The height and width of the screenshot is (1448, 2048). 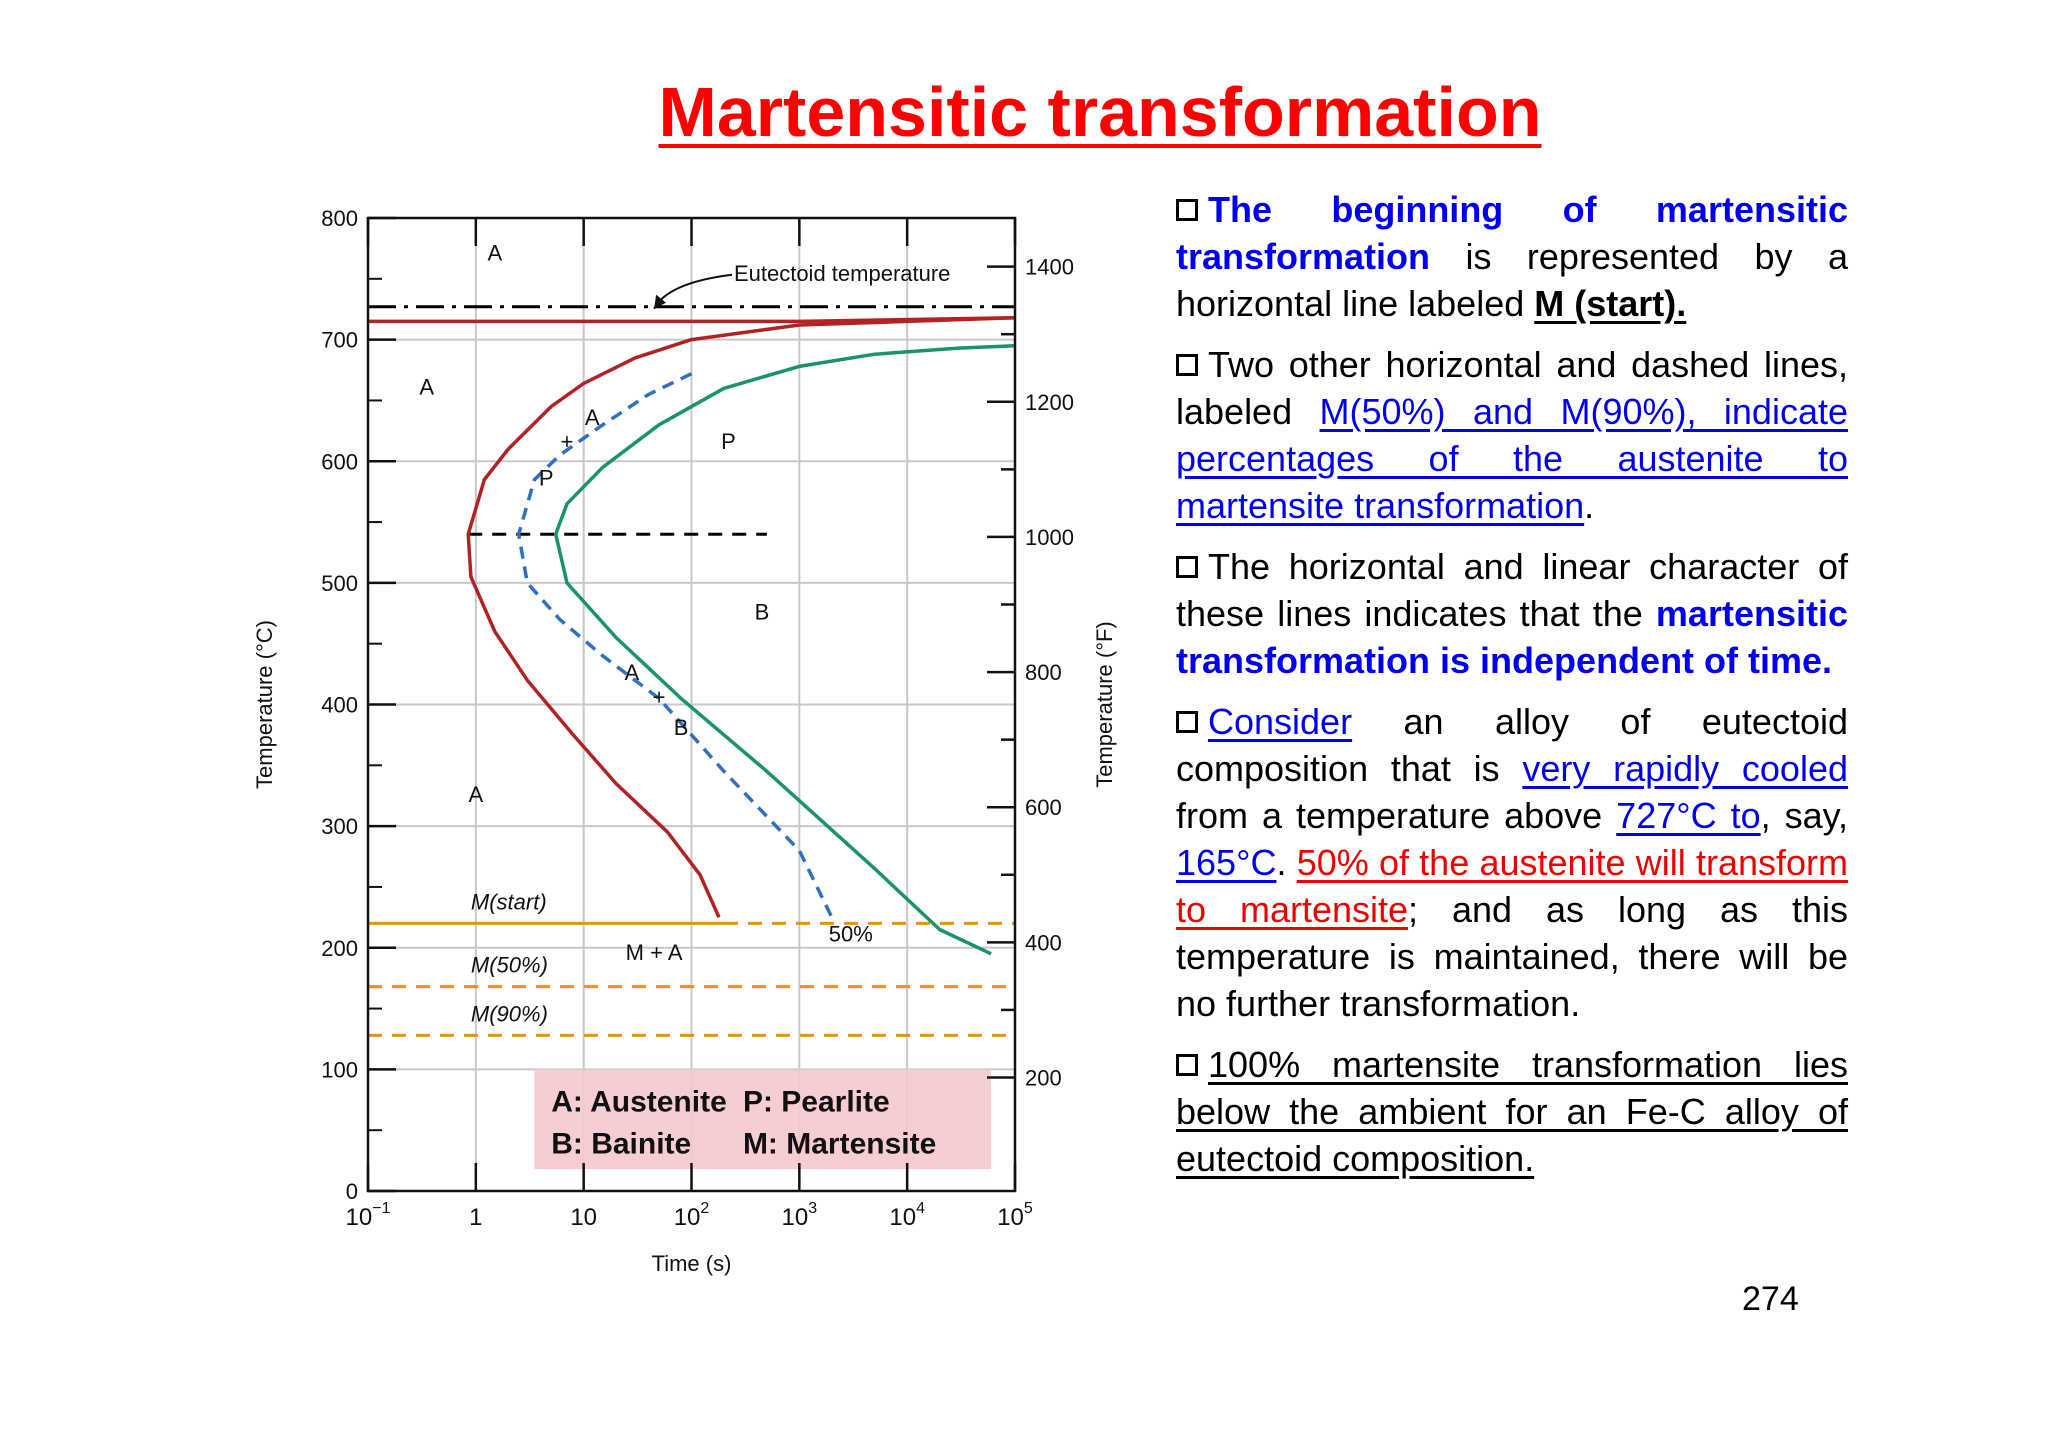 What do you see at coordinates (1804, 815) in the screenshot?
I see `bullet-4-text-c: , say,` at bounding box center [1804, 815].